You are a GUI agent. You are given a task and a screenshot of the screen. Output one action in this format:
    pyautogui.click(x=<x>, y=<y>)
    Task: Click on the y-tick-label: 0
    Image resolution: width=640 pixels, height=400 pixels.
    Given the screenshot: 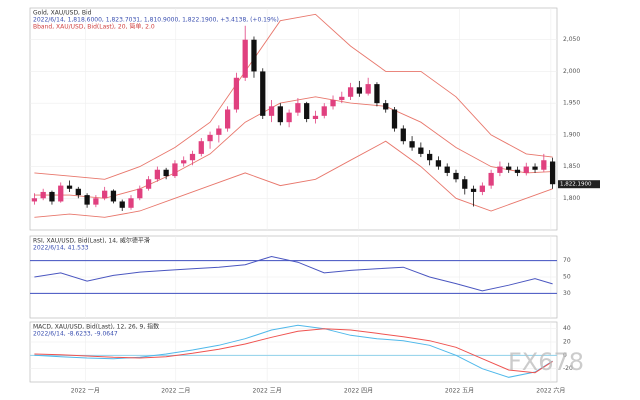 What is the action you would take?
    pyautogui.click(x=565, y=355)
    